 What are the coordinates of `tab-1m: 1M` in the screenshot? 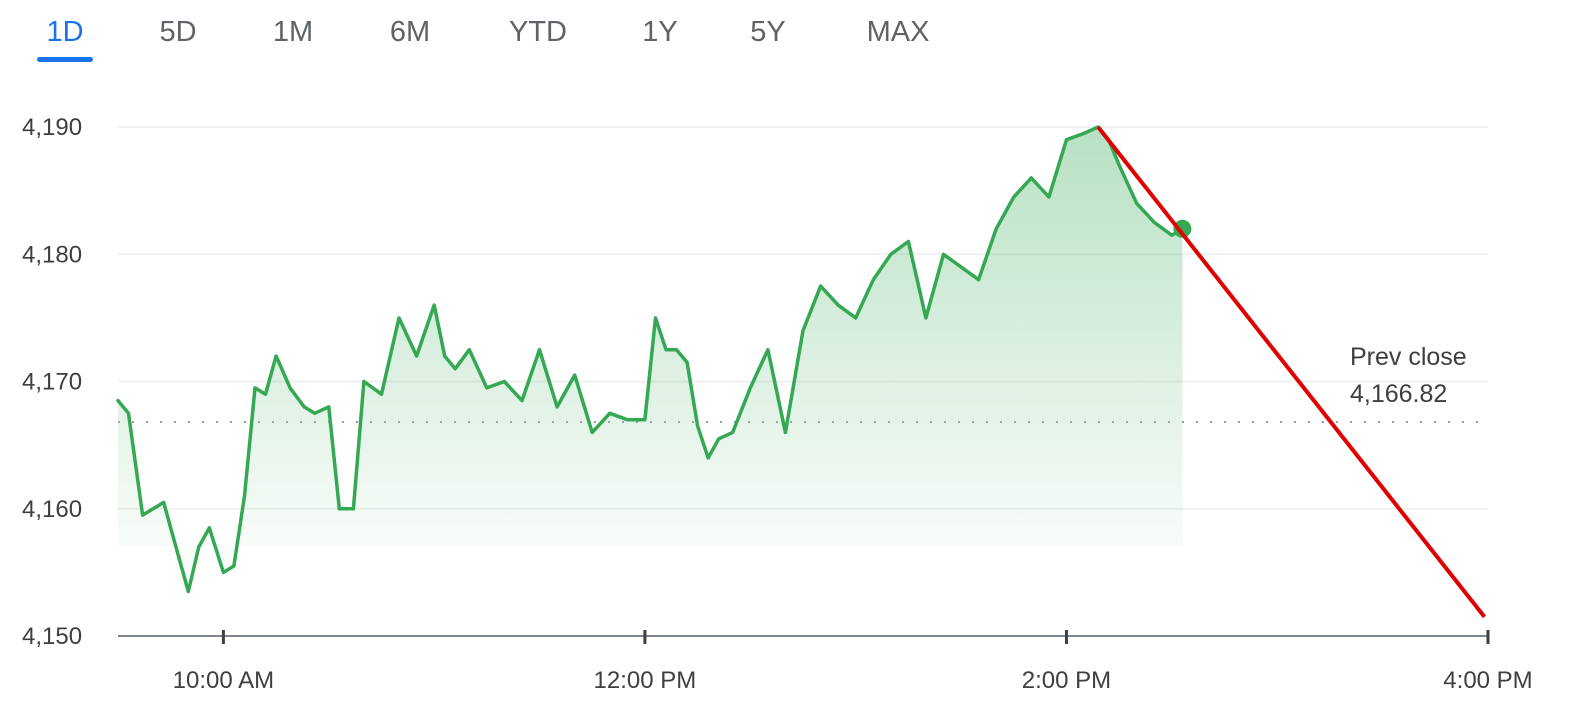 It's located at (293, 36).